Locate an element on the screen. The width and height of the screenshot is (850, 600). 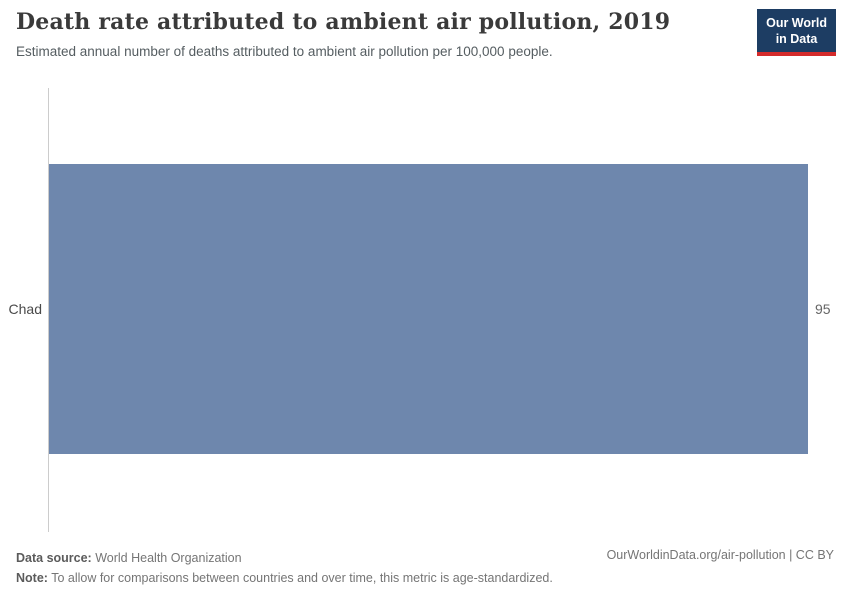
category-label: Chad is located at coordinates (25, 309).